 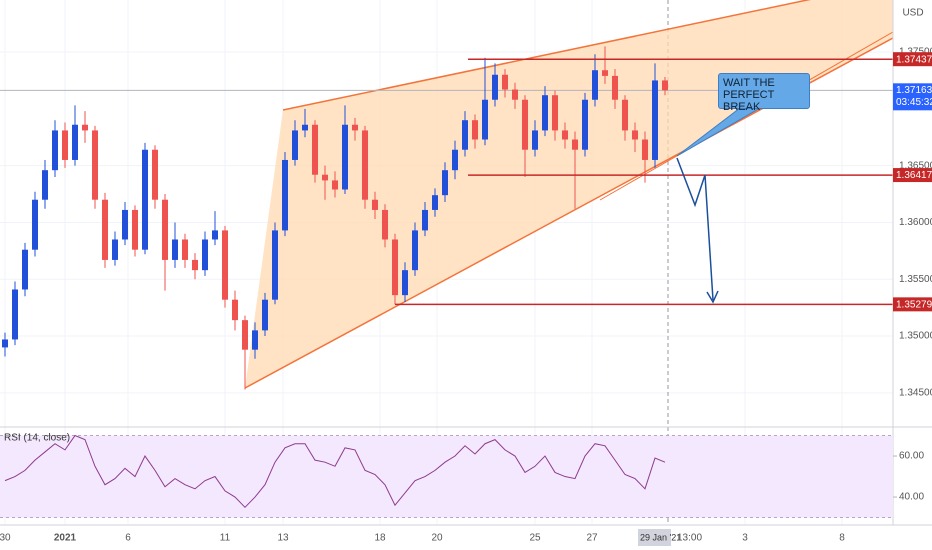 What do you see at coordinates (914, 175) in the screenshot?
I see `level-label: 1.36417` at bounding box center [914, 175].